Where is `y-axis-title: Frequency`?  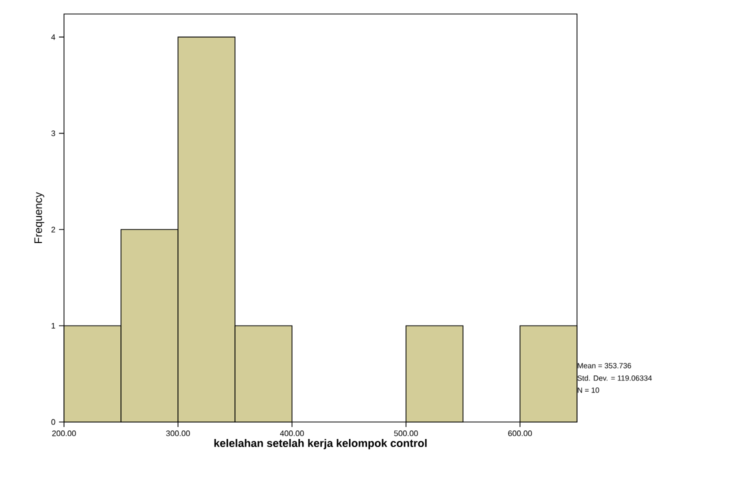
y-axis-title: Frequency is located at coordinates (39, 217).